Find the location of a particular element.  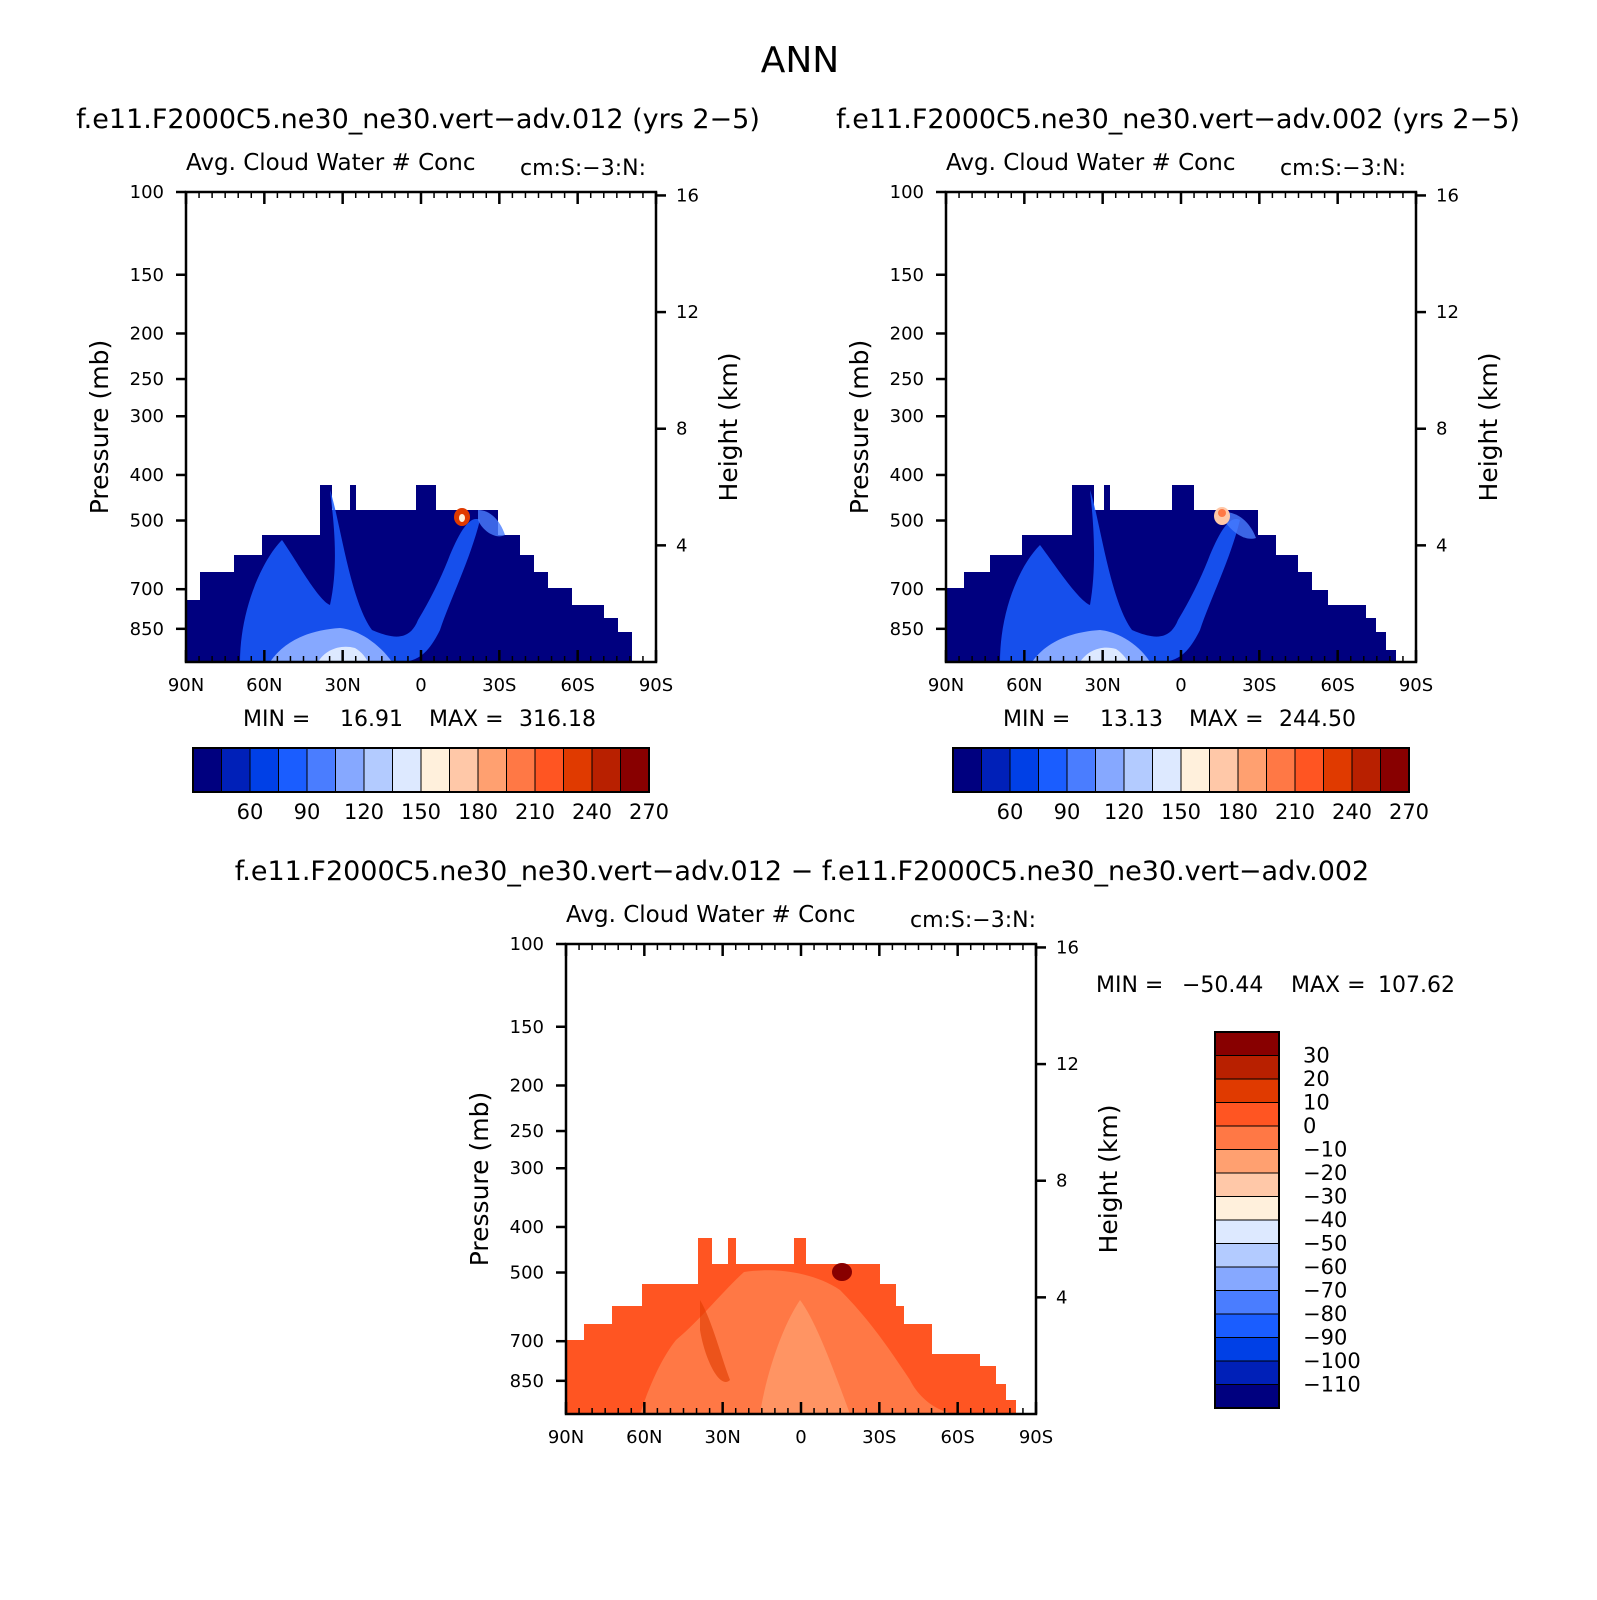

panel-2-colorbar: 60 90 120 150 180 210 240 270 is located at coordinates (1190, 785).